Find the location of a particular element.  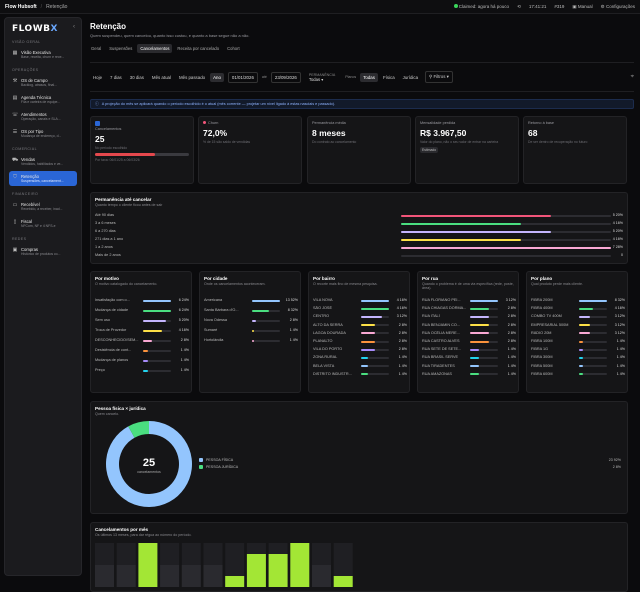

tab-3: Receita por cancelado is located at coordinates (198, 48).